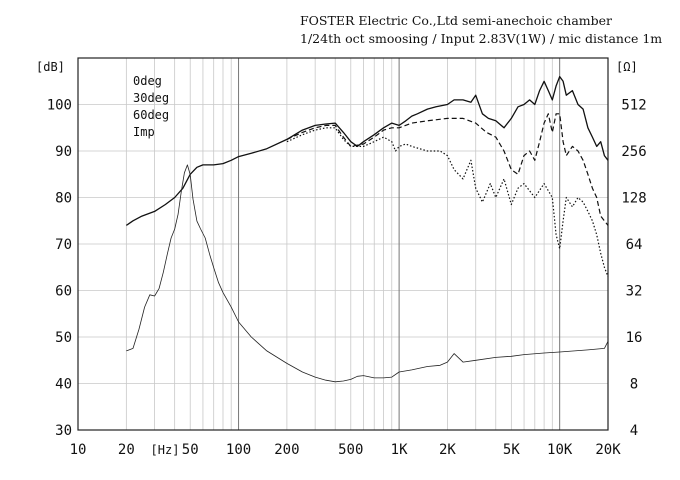 The height and width of the screenshot is (480, 680). I want to click on series-line-30deg, so click(447, 169).